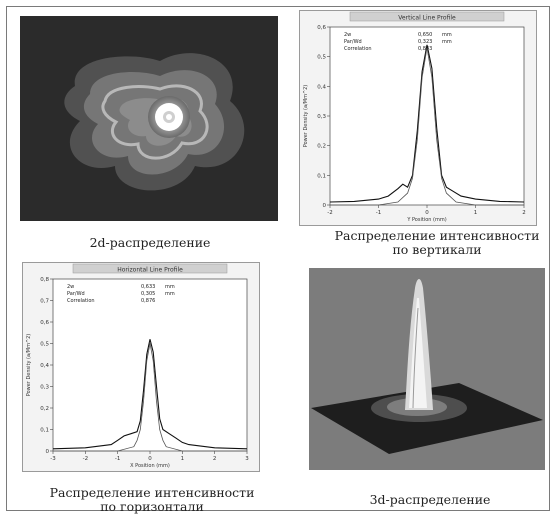 The height and width of the screenshot is (517, 558). I want to click on stat-value: 0,633, so click(148, 287).